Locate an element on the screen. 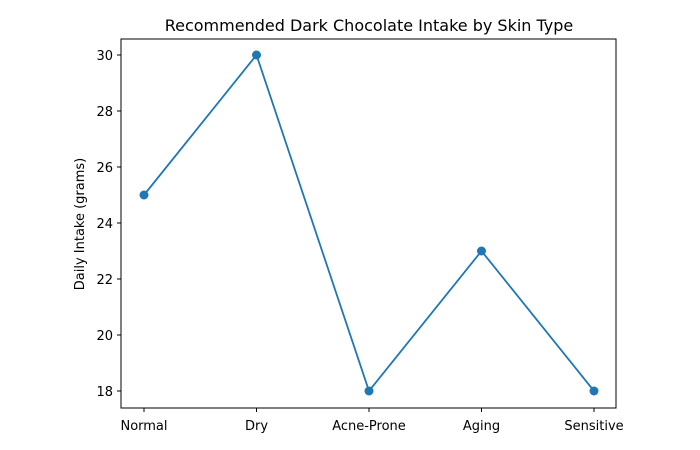  y-tick-label: 18 is located at coordinates (104, 392).